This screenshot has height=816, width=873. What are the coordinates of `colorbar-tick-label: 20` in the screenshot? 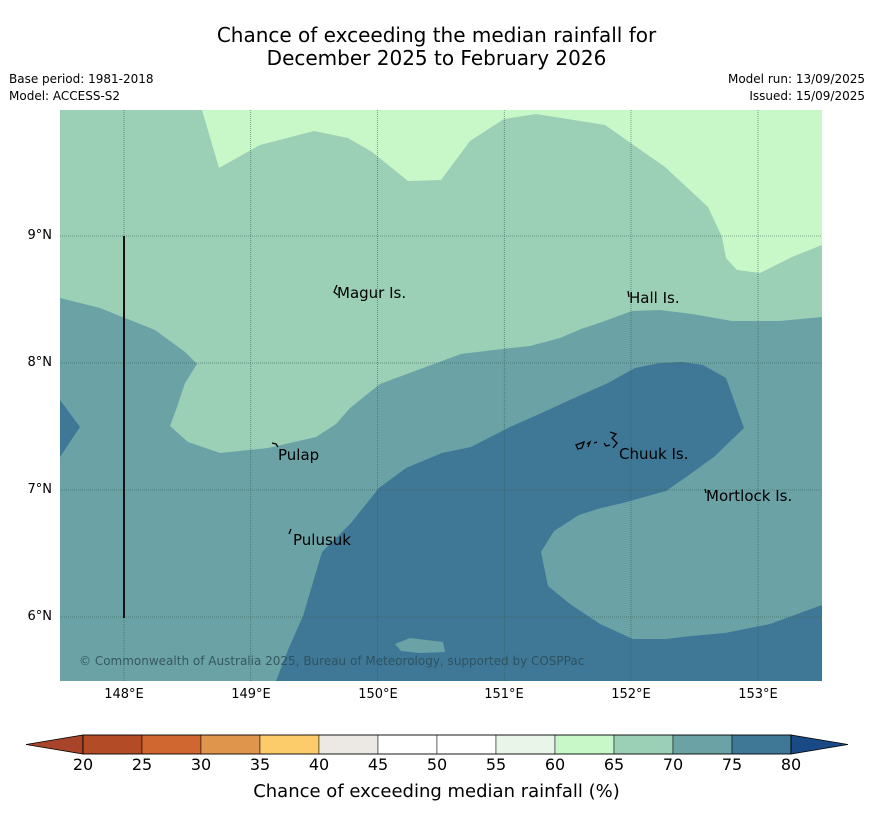 It's located at (83, 764).